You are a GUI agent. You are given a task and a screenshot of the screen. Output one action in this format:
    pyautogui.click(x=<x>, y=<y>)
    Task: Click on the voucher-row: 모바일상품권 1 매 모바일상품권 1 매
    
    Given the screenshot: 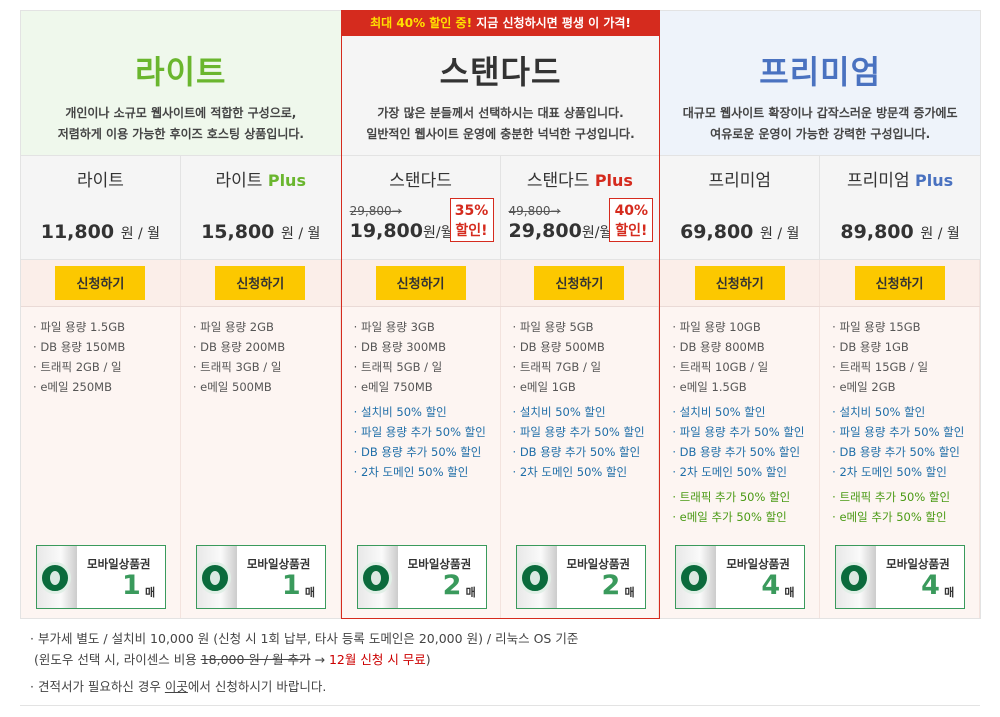 What is the action you would take?
    pyautogui.click(x=181, y=579)
    